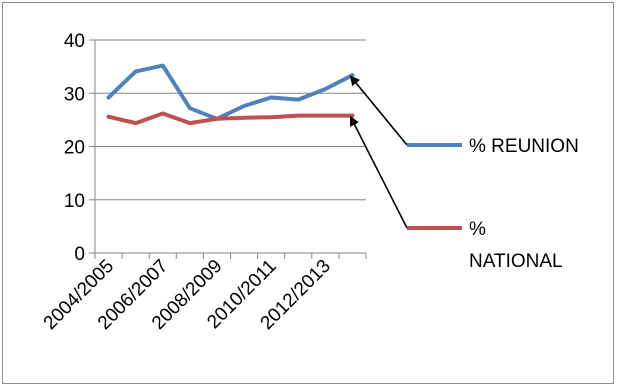 This screenshot has width=618, height=388. Describe the element at coordinates (79, 254) in the screenshot. I see `y-tick-label: 0` at that location.